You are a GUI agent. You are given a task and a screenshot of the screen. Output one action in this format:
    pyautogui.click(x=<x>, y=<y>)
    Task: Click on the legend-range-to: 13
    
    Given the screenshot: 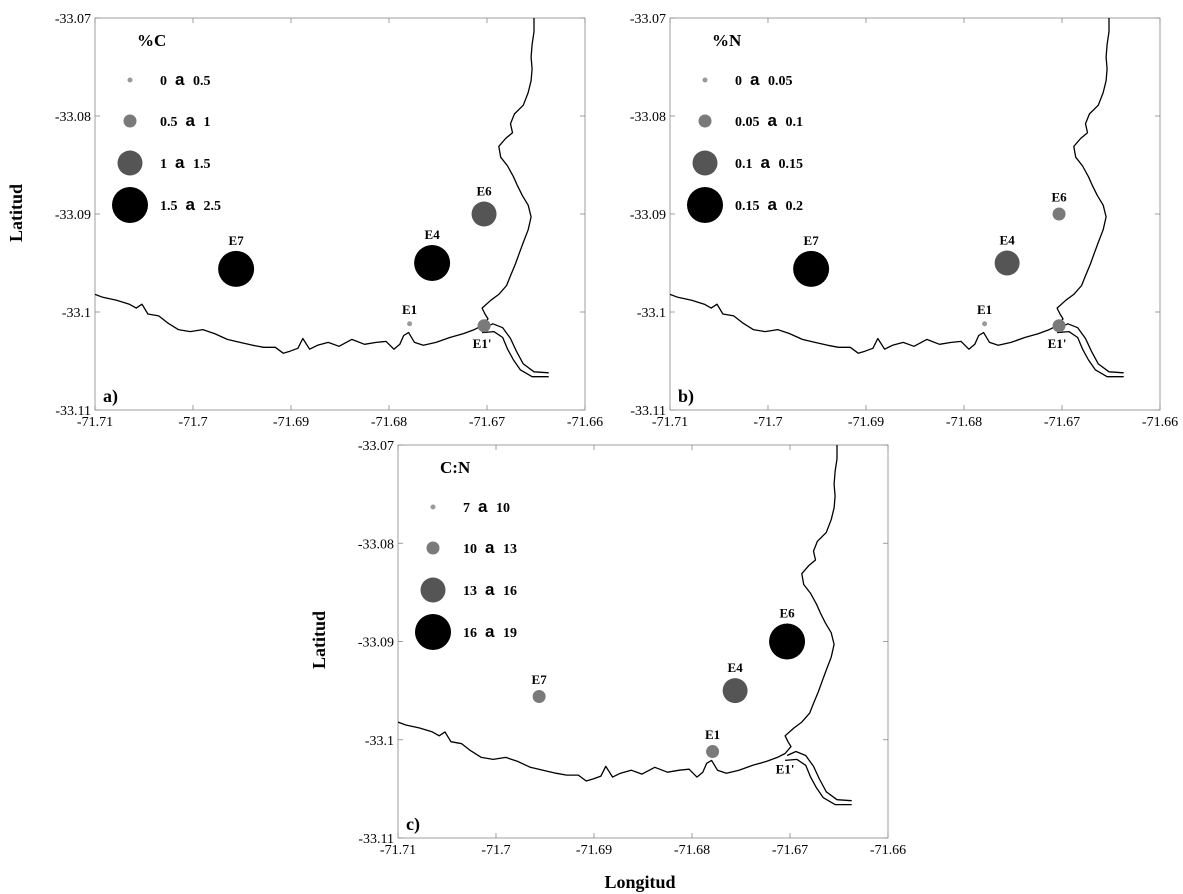 What is the action you would take?
    pyautogui.click(x=510, y=549)
    